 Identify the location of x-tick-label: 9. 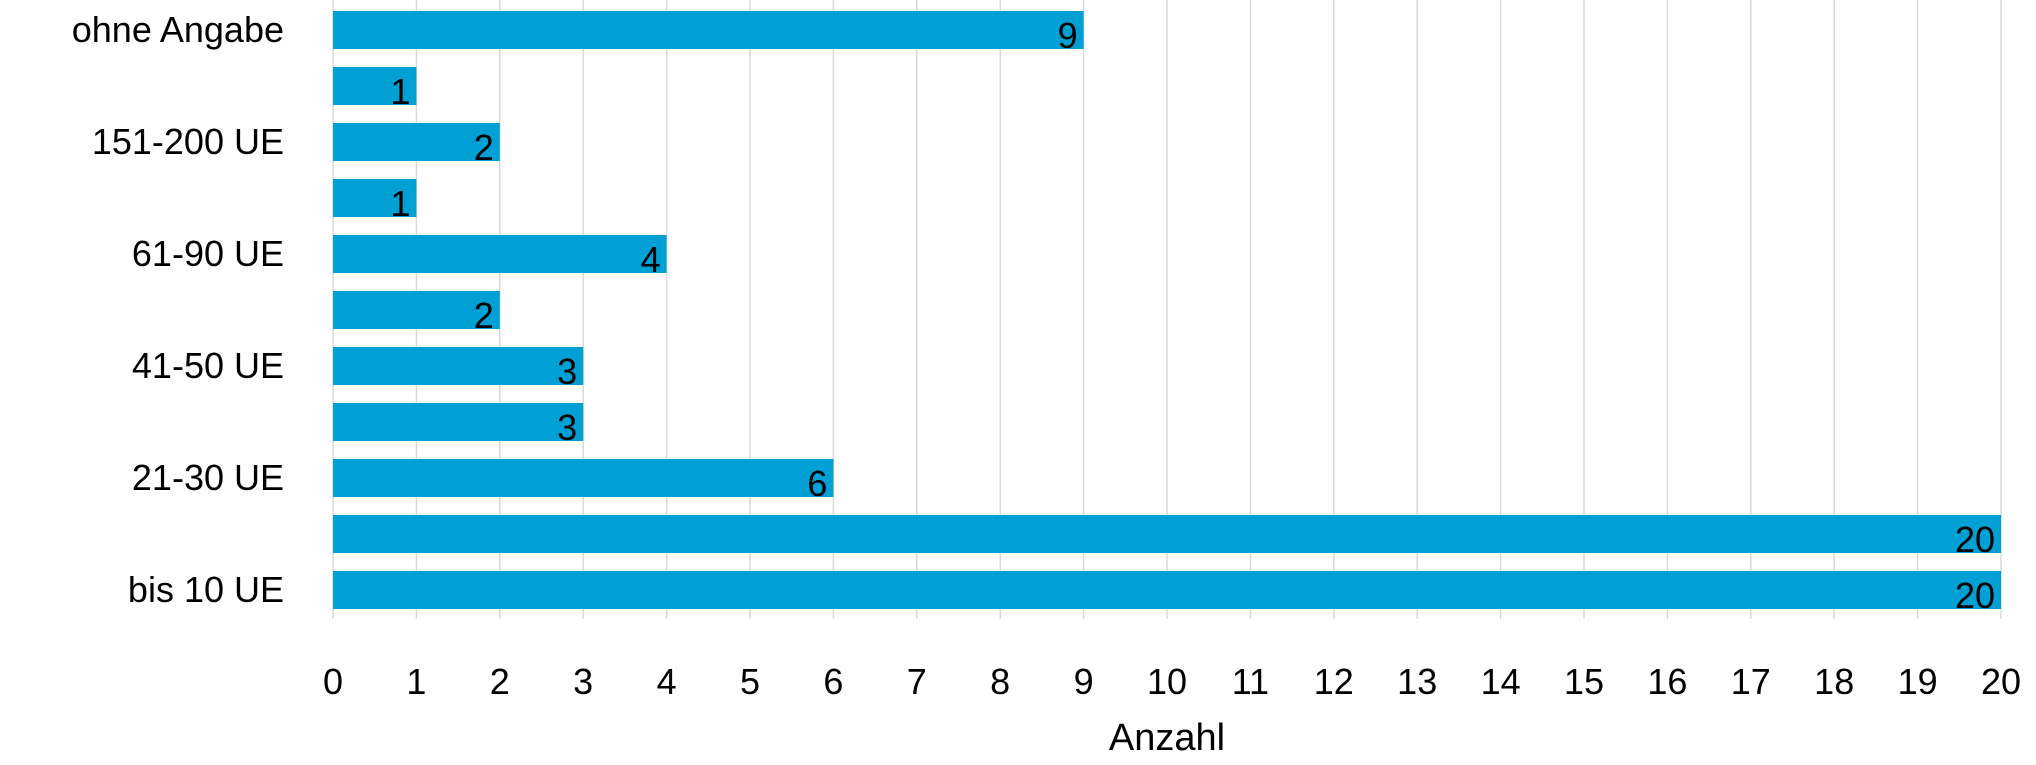
(1084, 681).